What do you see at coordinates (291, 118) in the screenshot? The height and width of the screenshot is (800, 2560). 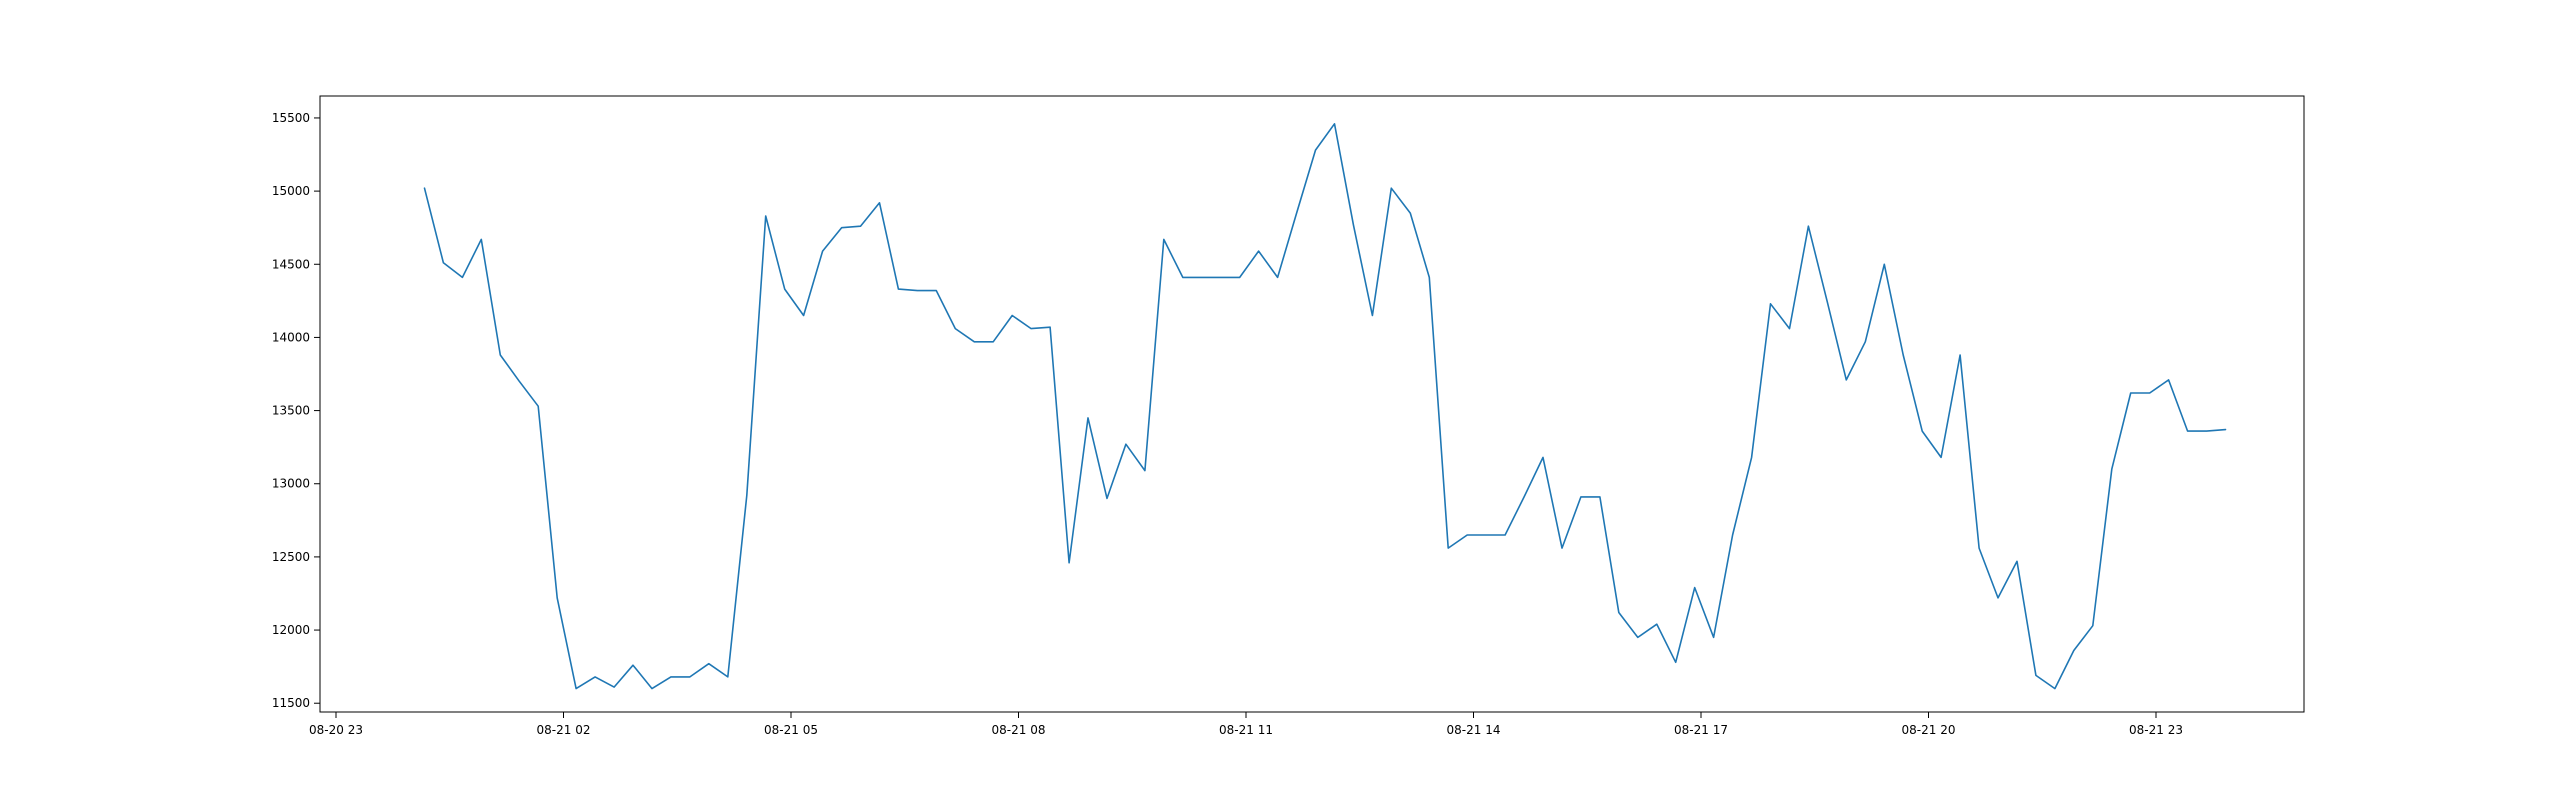 I see `y-tick-label: 15500` at bounding box center [291, 118].